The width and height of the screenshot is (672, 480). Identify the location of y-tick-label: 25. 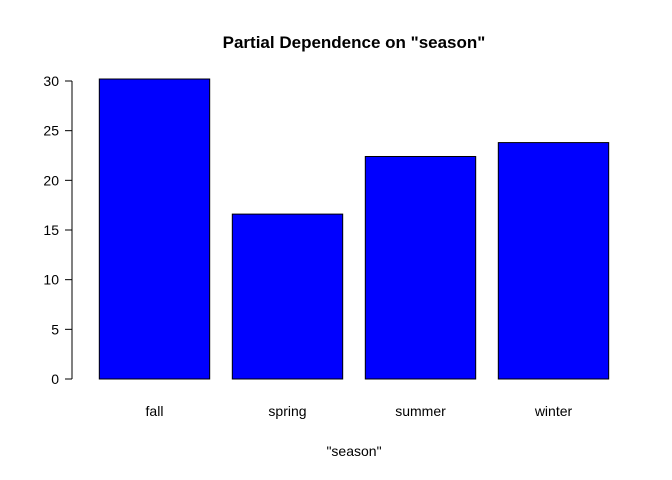
(51, 131).